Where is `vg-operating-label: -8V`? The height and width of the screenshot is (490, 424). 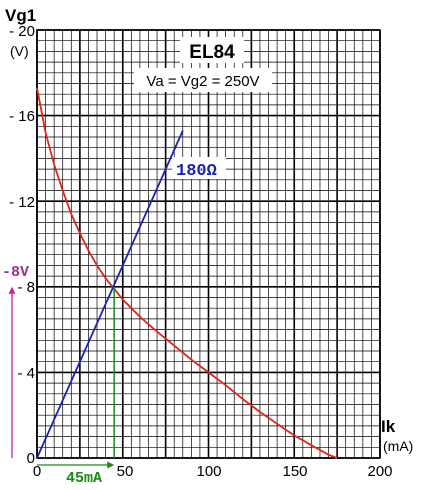 vg-operating-label: -8V is located at coordinates (15, 272).